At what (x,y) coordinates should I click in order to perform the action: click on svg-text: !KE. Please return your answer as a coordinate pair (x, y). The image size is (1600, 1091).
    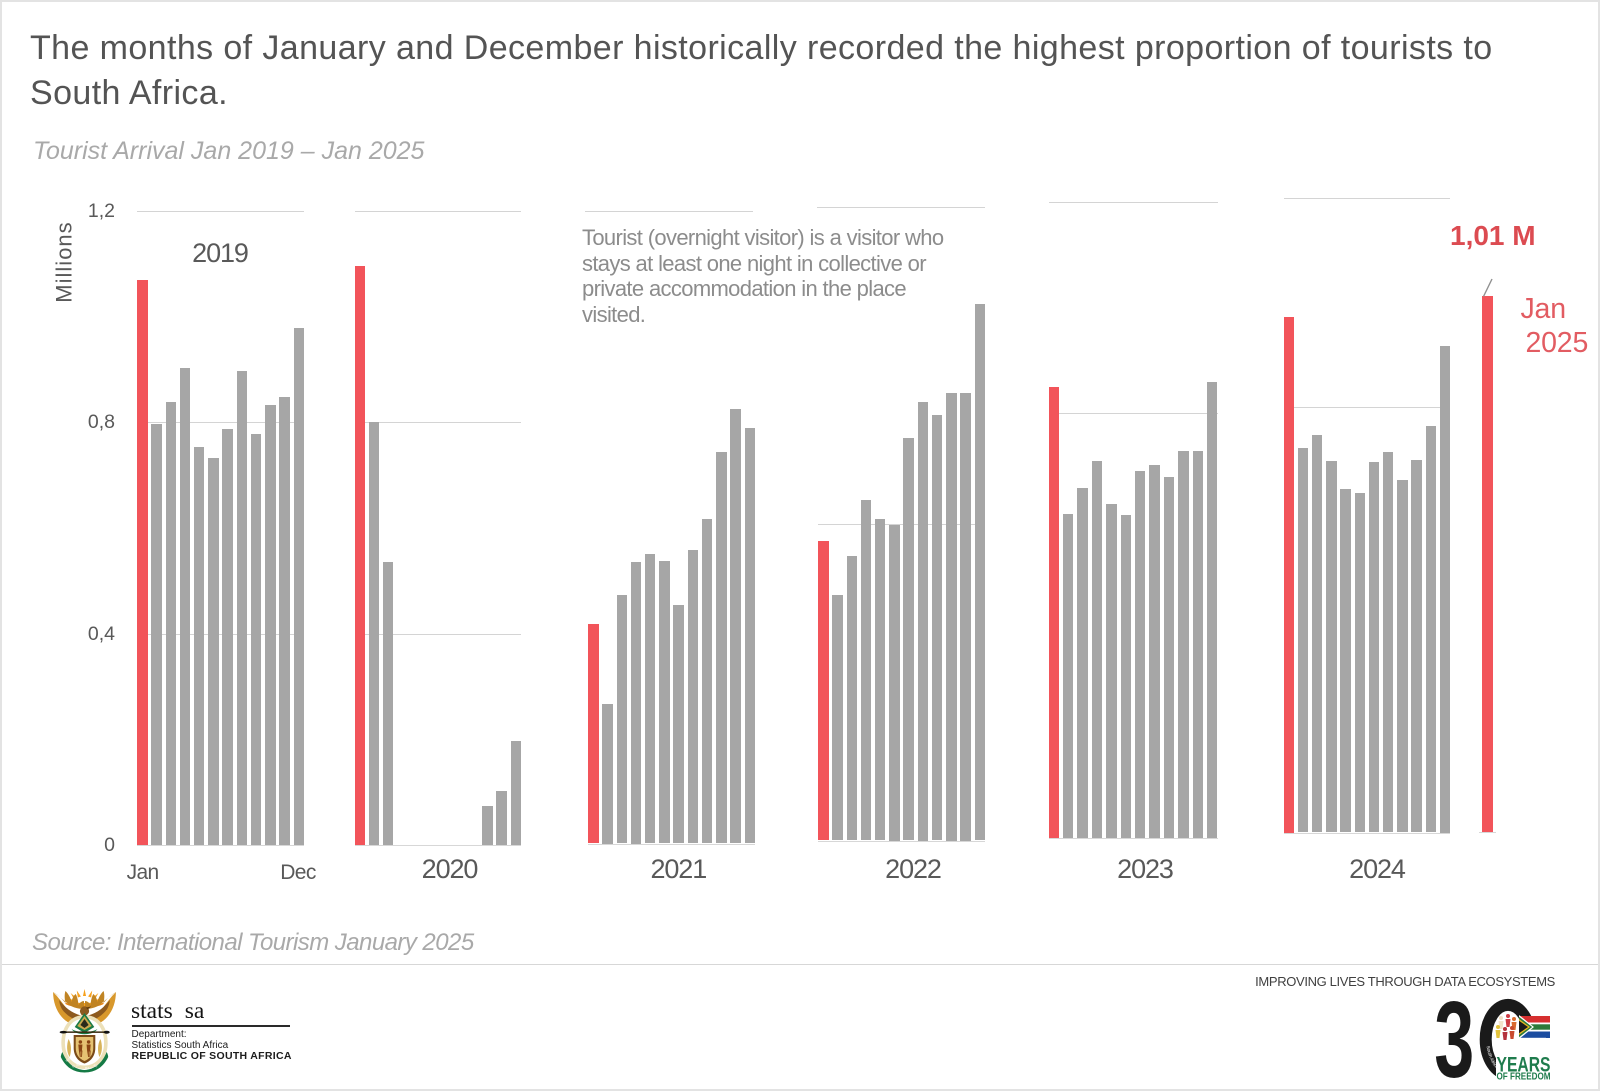
    Looking at the image, I should click on (68, 1059).